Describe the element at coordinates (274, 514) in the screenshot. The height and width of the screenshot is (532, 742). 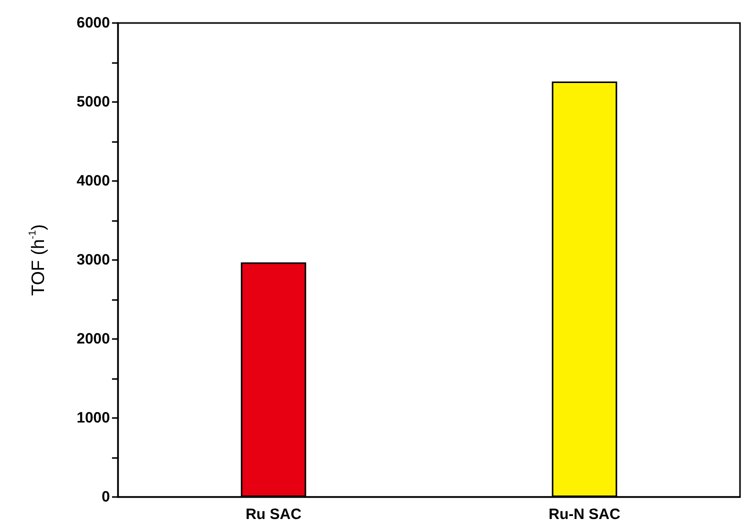
I see `x-tick-label: Ru SAC` at that location.